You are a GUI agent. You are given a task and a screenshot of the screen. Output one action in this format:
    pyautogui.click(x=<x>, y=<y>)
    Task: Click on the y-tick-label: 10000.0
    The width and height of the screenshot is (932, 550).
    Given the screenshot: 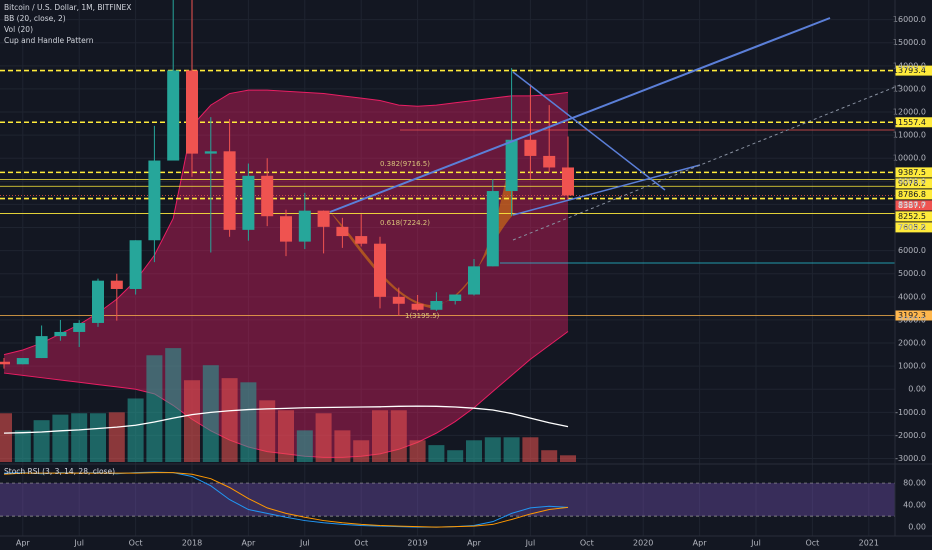 What is the action you would take?
    pyautogui.click(x=909, y=158)
    